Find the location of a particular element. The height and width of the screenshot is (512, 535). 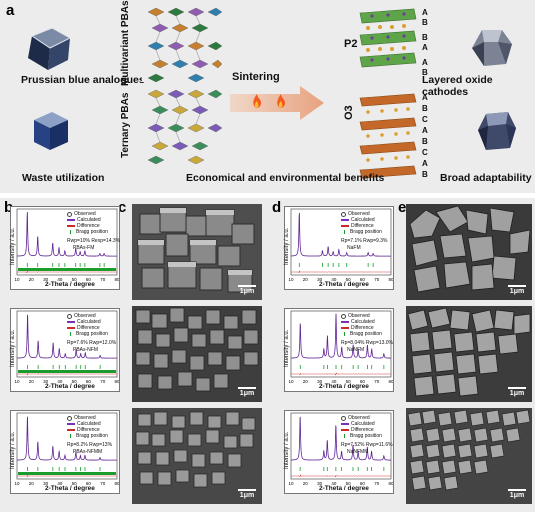

scale-bar-e1: 1μm is located at coordinates (517, 290).